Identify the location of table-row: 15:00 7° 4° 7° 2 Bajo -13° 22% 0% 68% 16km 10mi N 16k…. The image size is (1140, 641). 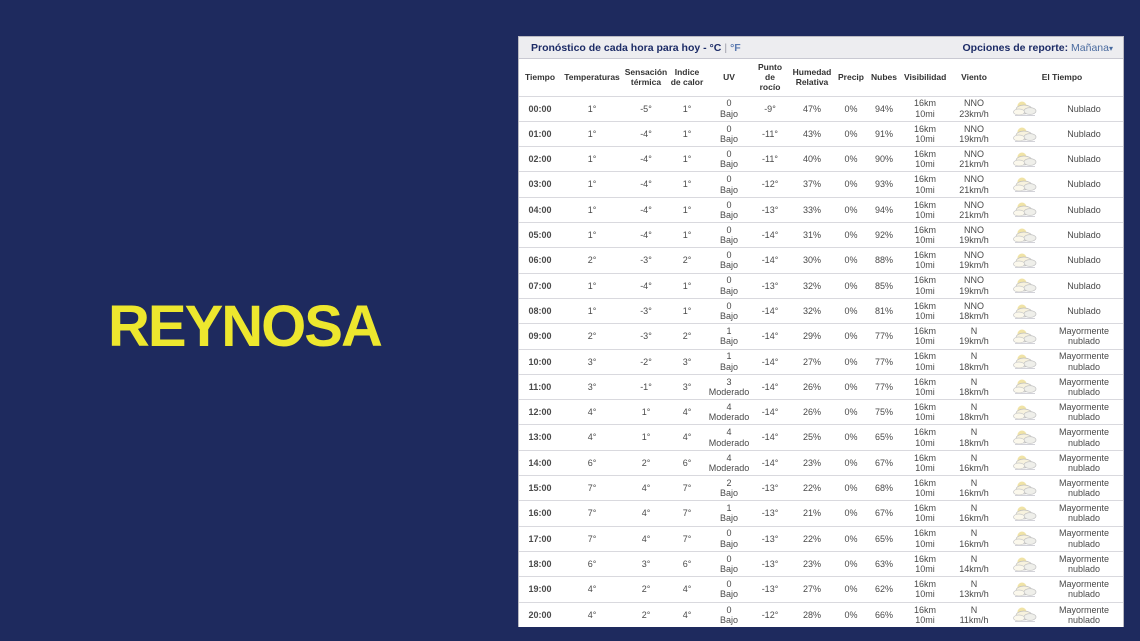
(821, 488).